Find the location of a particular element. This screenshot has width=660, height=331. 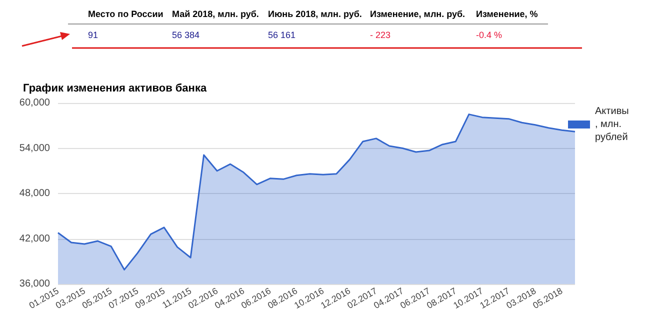

y-tick-label: 36,000 is located at coordinates (34, 284).